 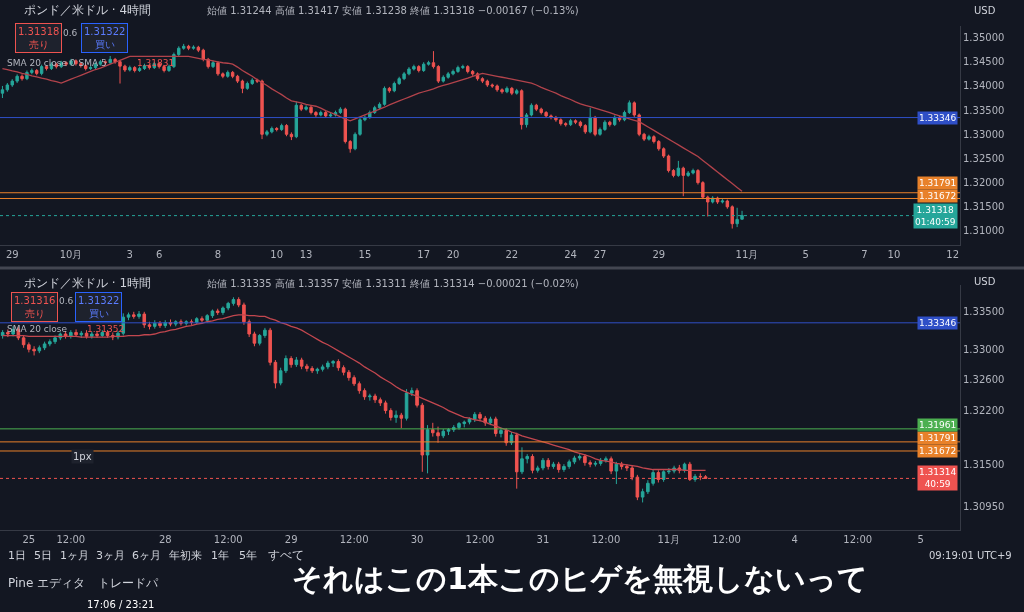 What do you see at coordinates (984, 506) in the screenshot?
I see `y-tick-label: 1.30950` at bounding box center [984, 506].